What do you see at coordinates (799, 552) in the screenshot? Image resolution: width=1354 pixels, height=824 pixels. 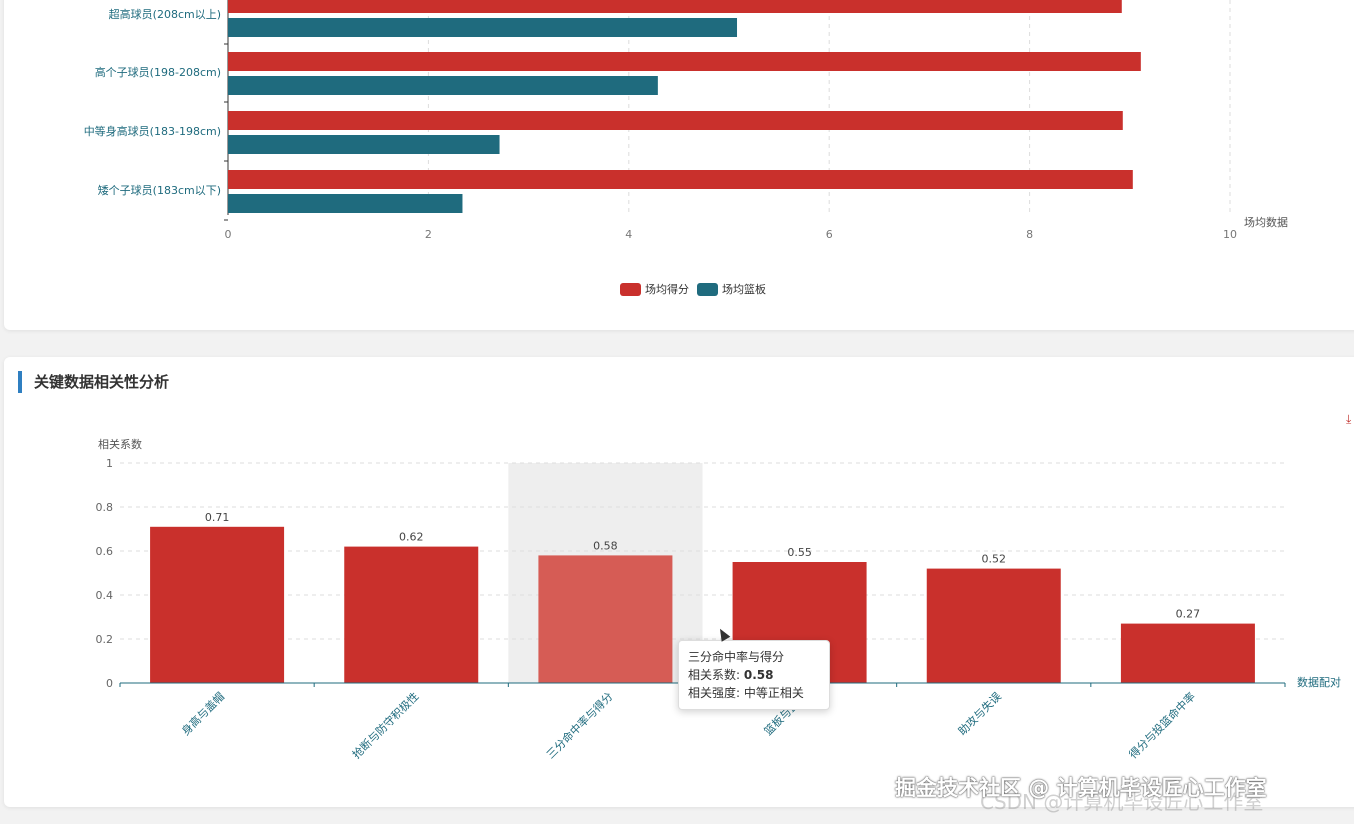 I see `data-label: 0.55` at bounding box center [799, 552].